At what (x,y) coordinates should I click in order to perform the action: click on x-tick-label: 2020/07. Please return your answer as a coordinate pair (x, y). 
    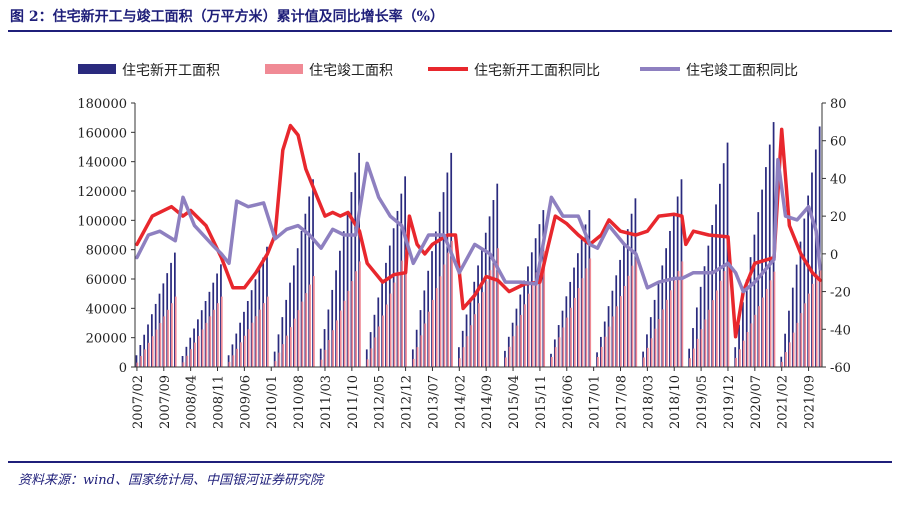
    Looking at the image, I should click on (756, 402).